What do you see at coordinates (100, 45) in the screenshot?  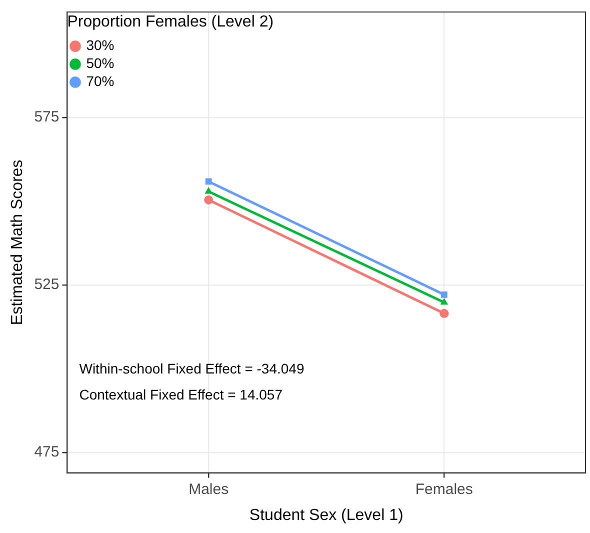 I see `legend-label: 30%` at bounding box center [100, 45].